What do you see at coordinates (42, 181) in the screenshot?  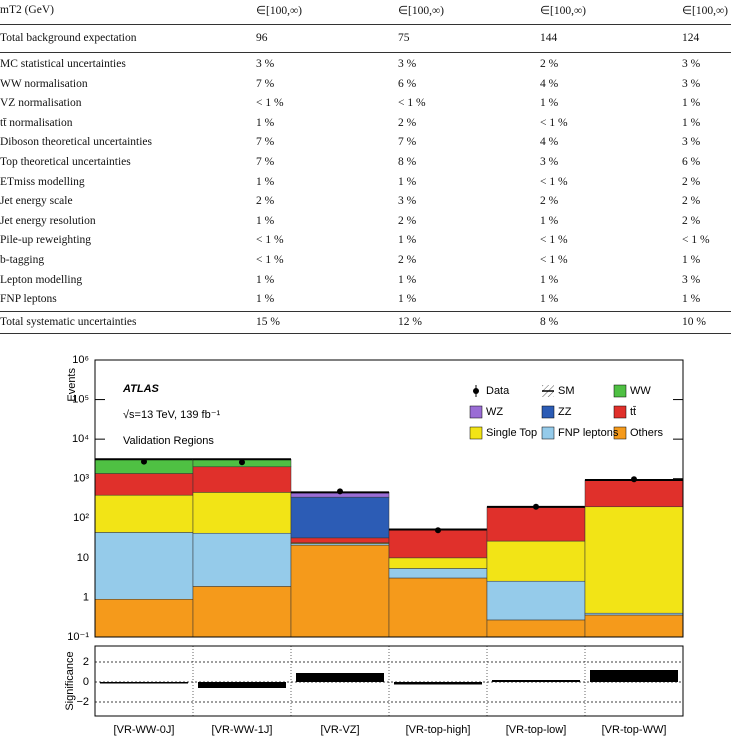 I see `row-label: ETmiss modelling` at bounding box center [42, 181].